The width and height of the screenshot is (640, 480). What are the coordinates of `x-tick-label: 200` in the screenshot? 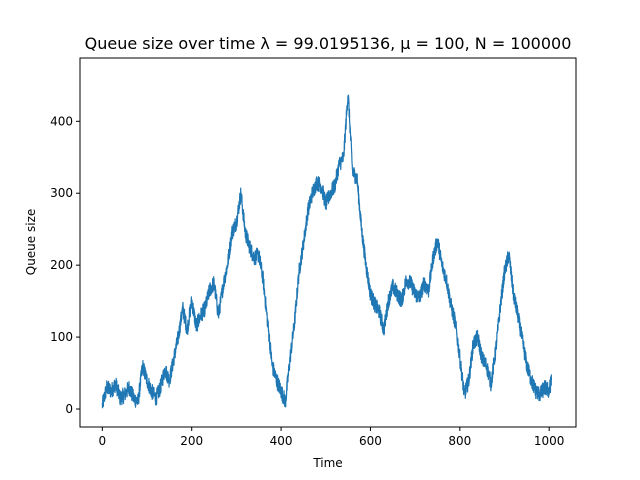 It's located at (191, 441).